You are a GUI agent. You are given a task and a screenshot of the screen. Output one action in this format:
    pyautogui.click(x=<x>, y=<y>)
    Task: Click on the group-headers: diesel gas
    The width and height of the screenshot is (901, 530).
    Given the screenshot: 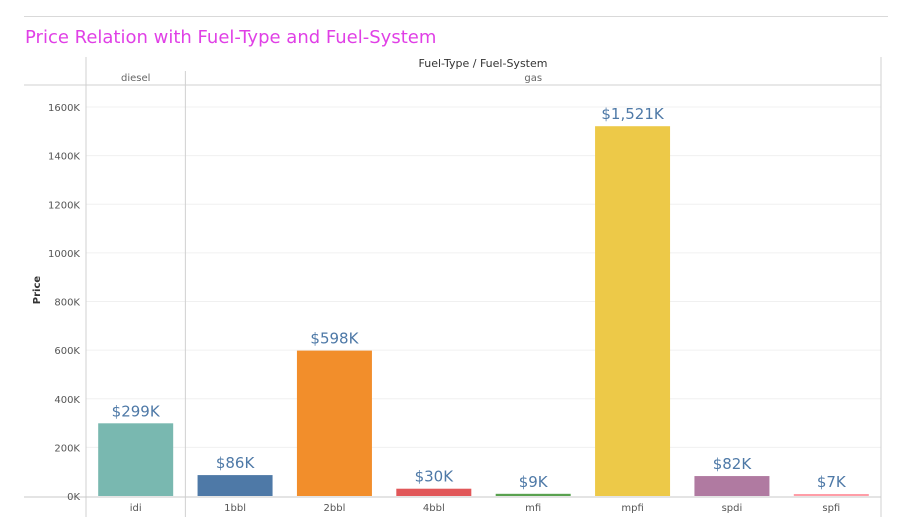 What is the action you would take?
    pyautogui.click(x=331, y=78)
    